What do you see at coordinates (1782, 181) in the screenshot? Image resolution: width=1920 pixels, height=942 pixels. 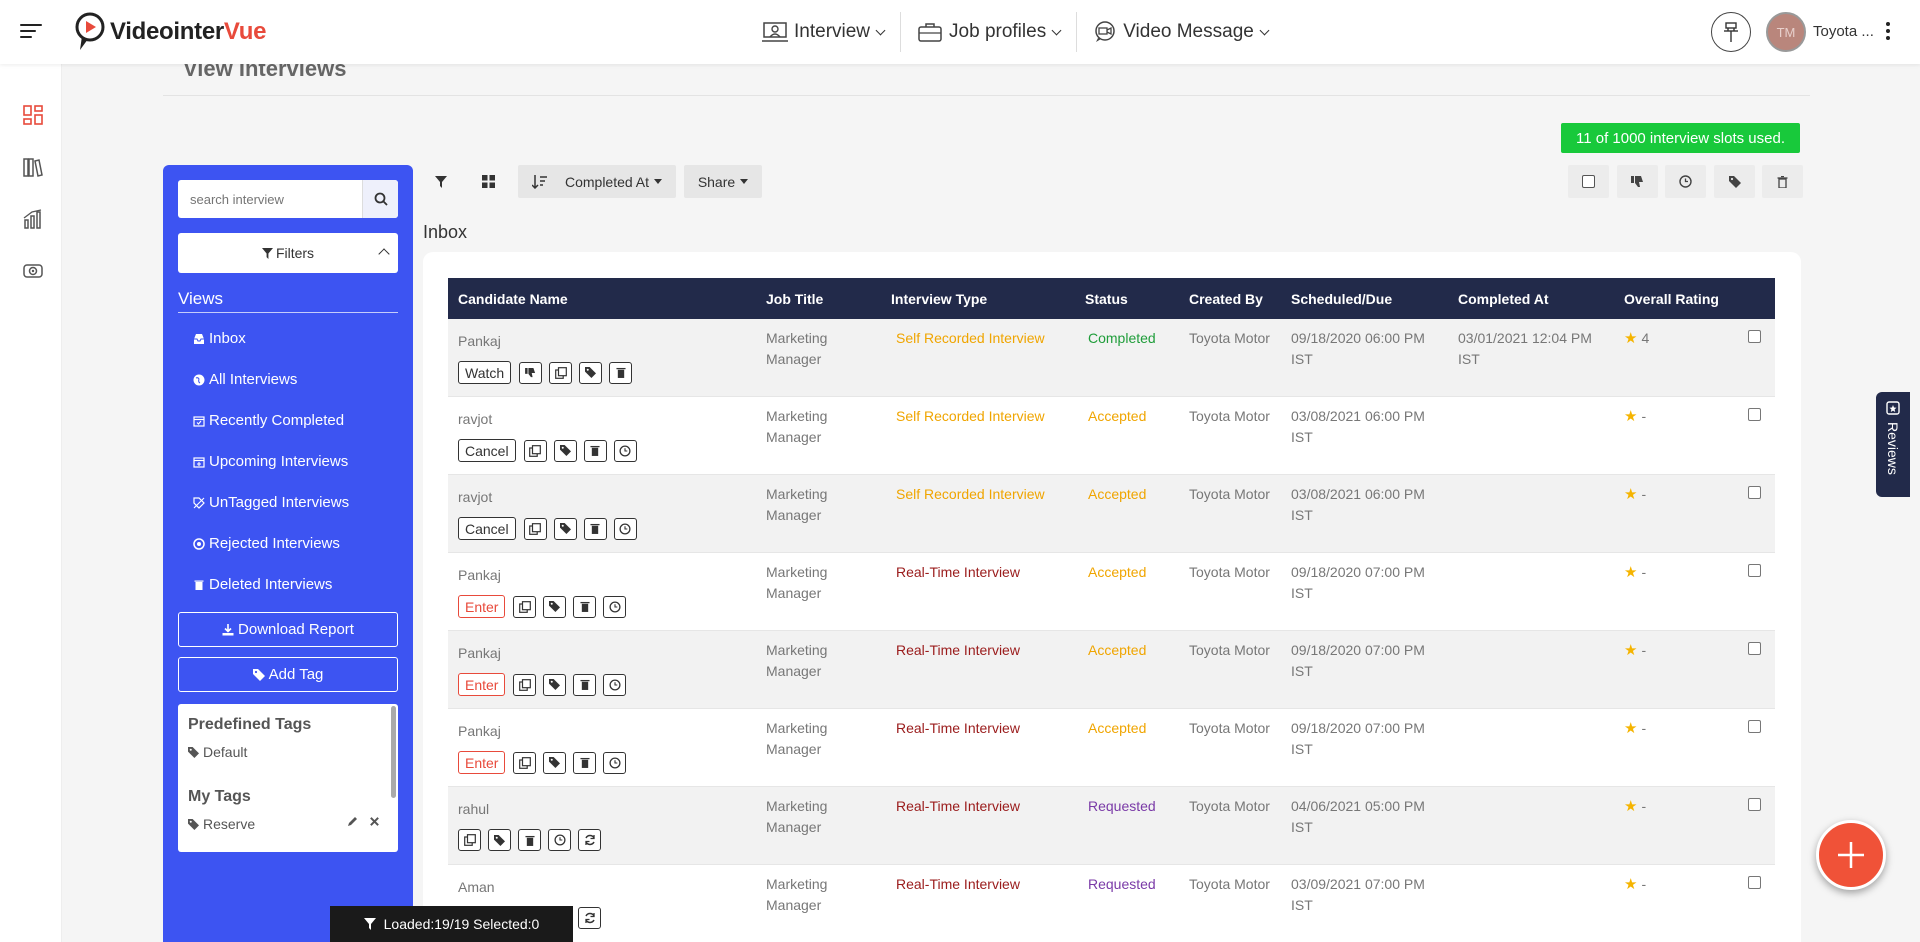 I see `bulk-delete-button` at bounding box center [1782, 181].